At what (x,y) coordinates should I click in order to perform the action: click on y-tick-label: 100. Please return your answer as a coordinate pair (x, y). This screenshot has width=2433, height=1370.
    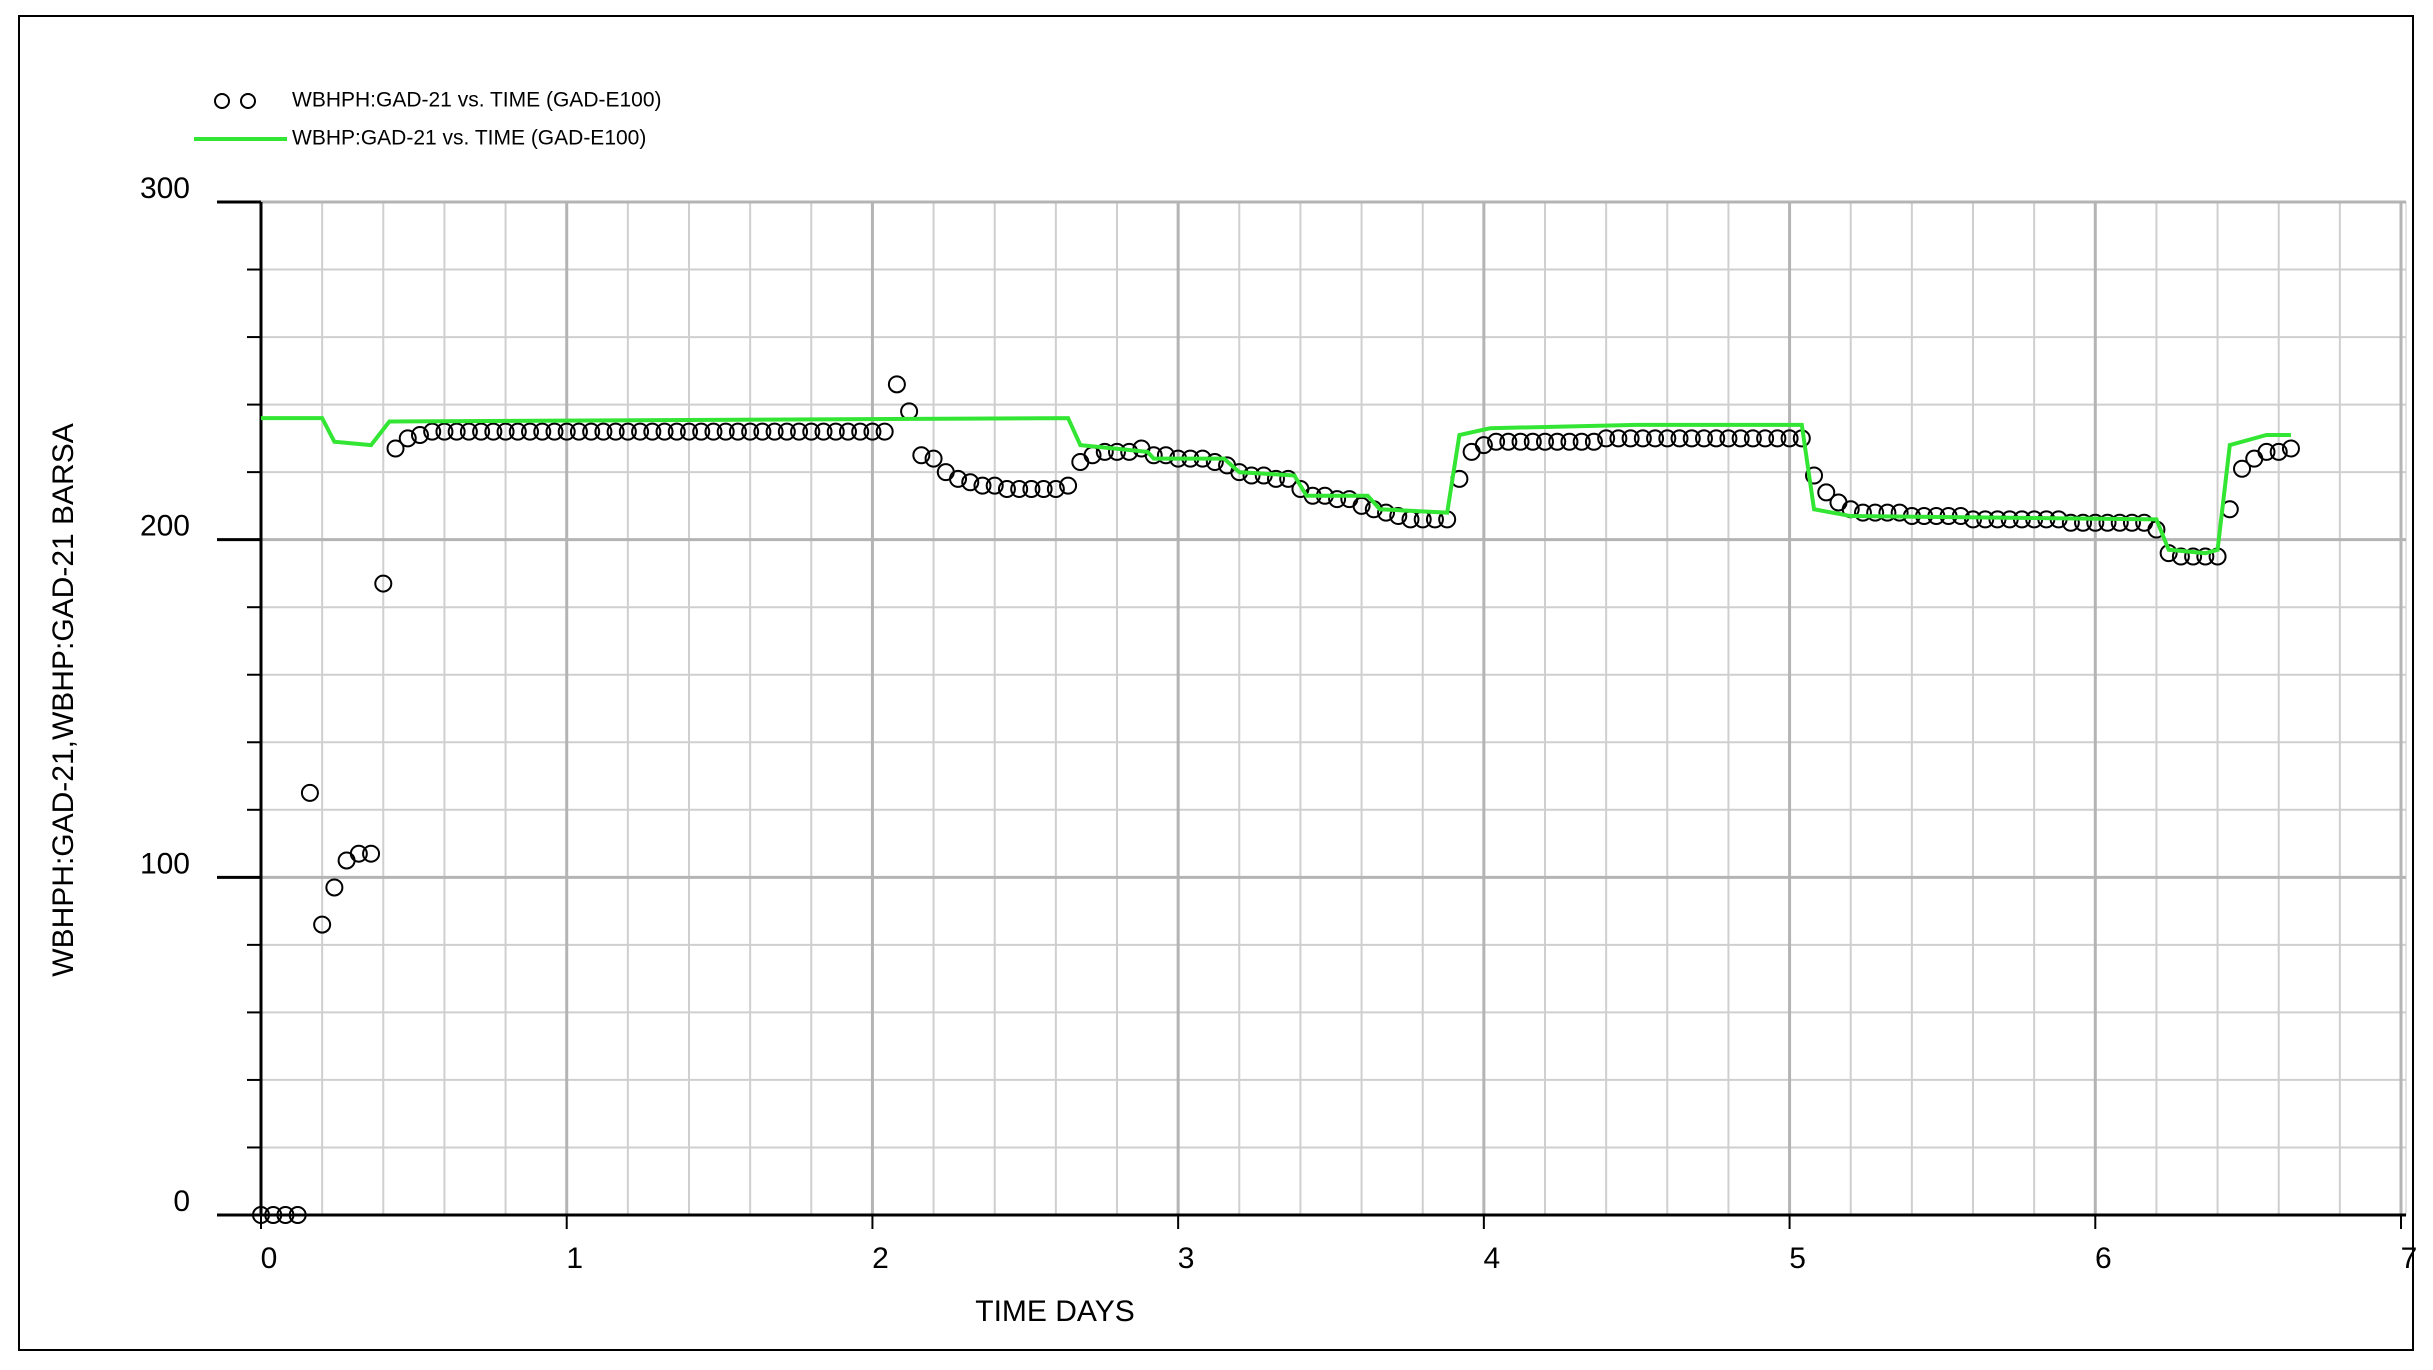
    Looking at the image, I should click on (165, 863).